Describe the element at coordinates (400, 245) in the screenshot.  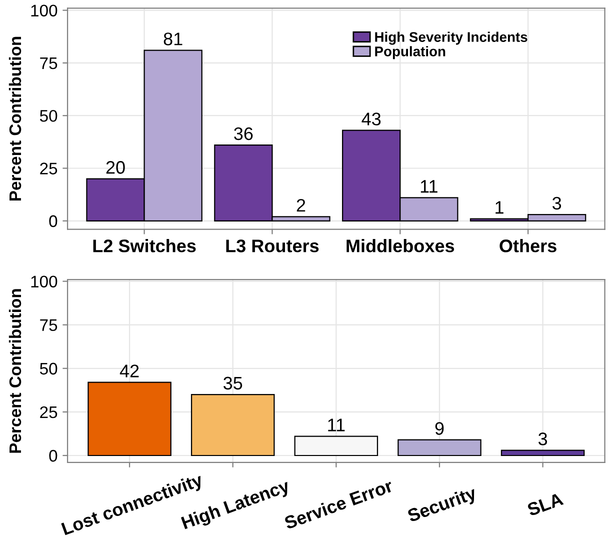
I see `x-tick-label: Middleboxes` at that location.